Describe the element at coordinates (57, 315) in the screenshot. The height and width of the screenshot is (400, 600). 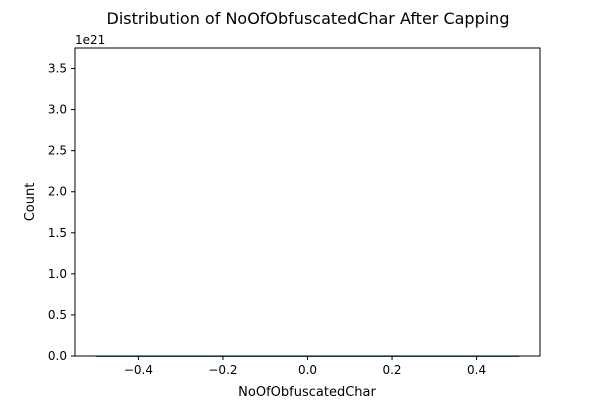
I see `y-tick-label: 0.5` at that location.